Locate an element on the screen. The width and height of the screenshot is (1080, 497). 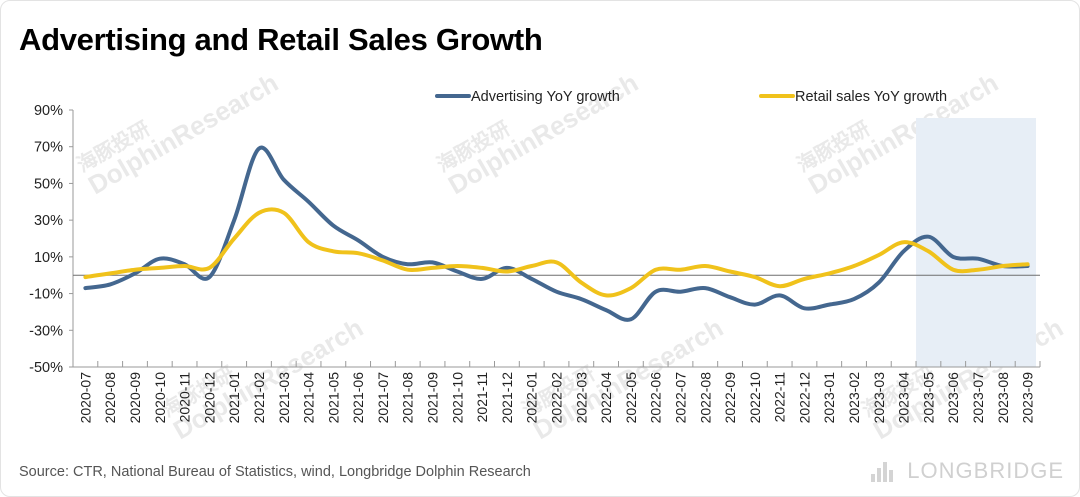
x-tick-label: 2022-04 is located at coordinates (606, 398).